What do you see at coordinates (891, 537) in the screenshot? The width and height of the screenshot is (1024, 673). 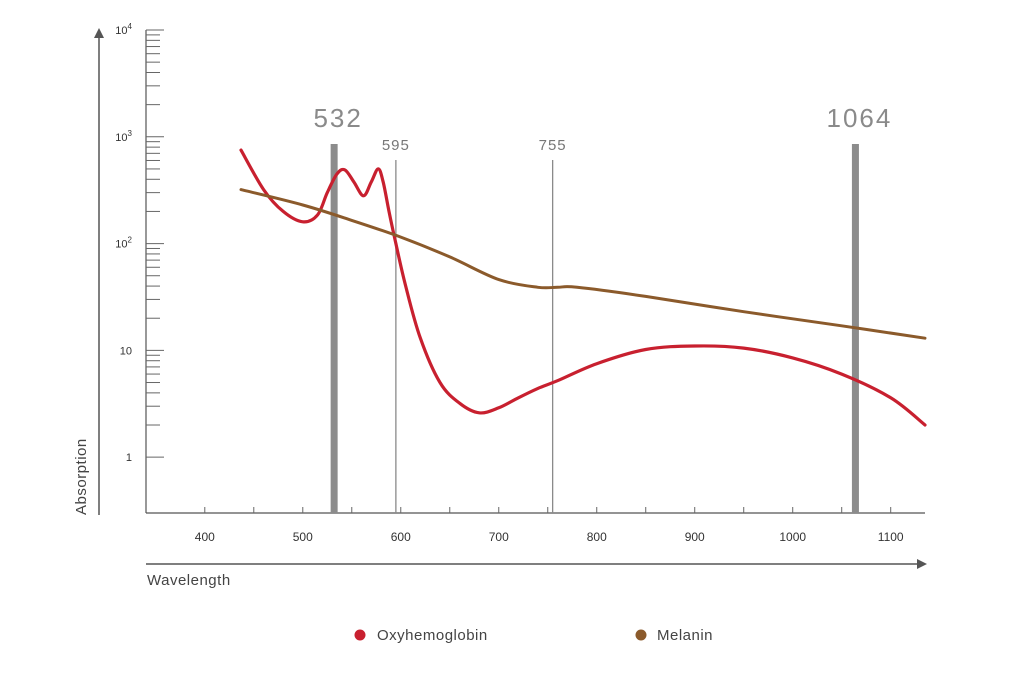 I see `x-tick-label: 1100` at bounding box center [891, 537].